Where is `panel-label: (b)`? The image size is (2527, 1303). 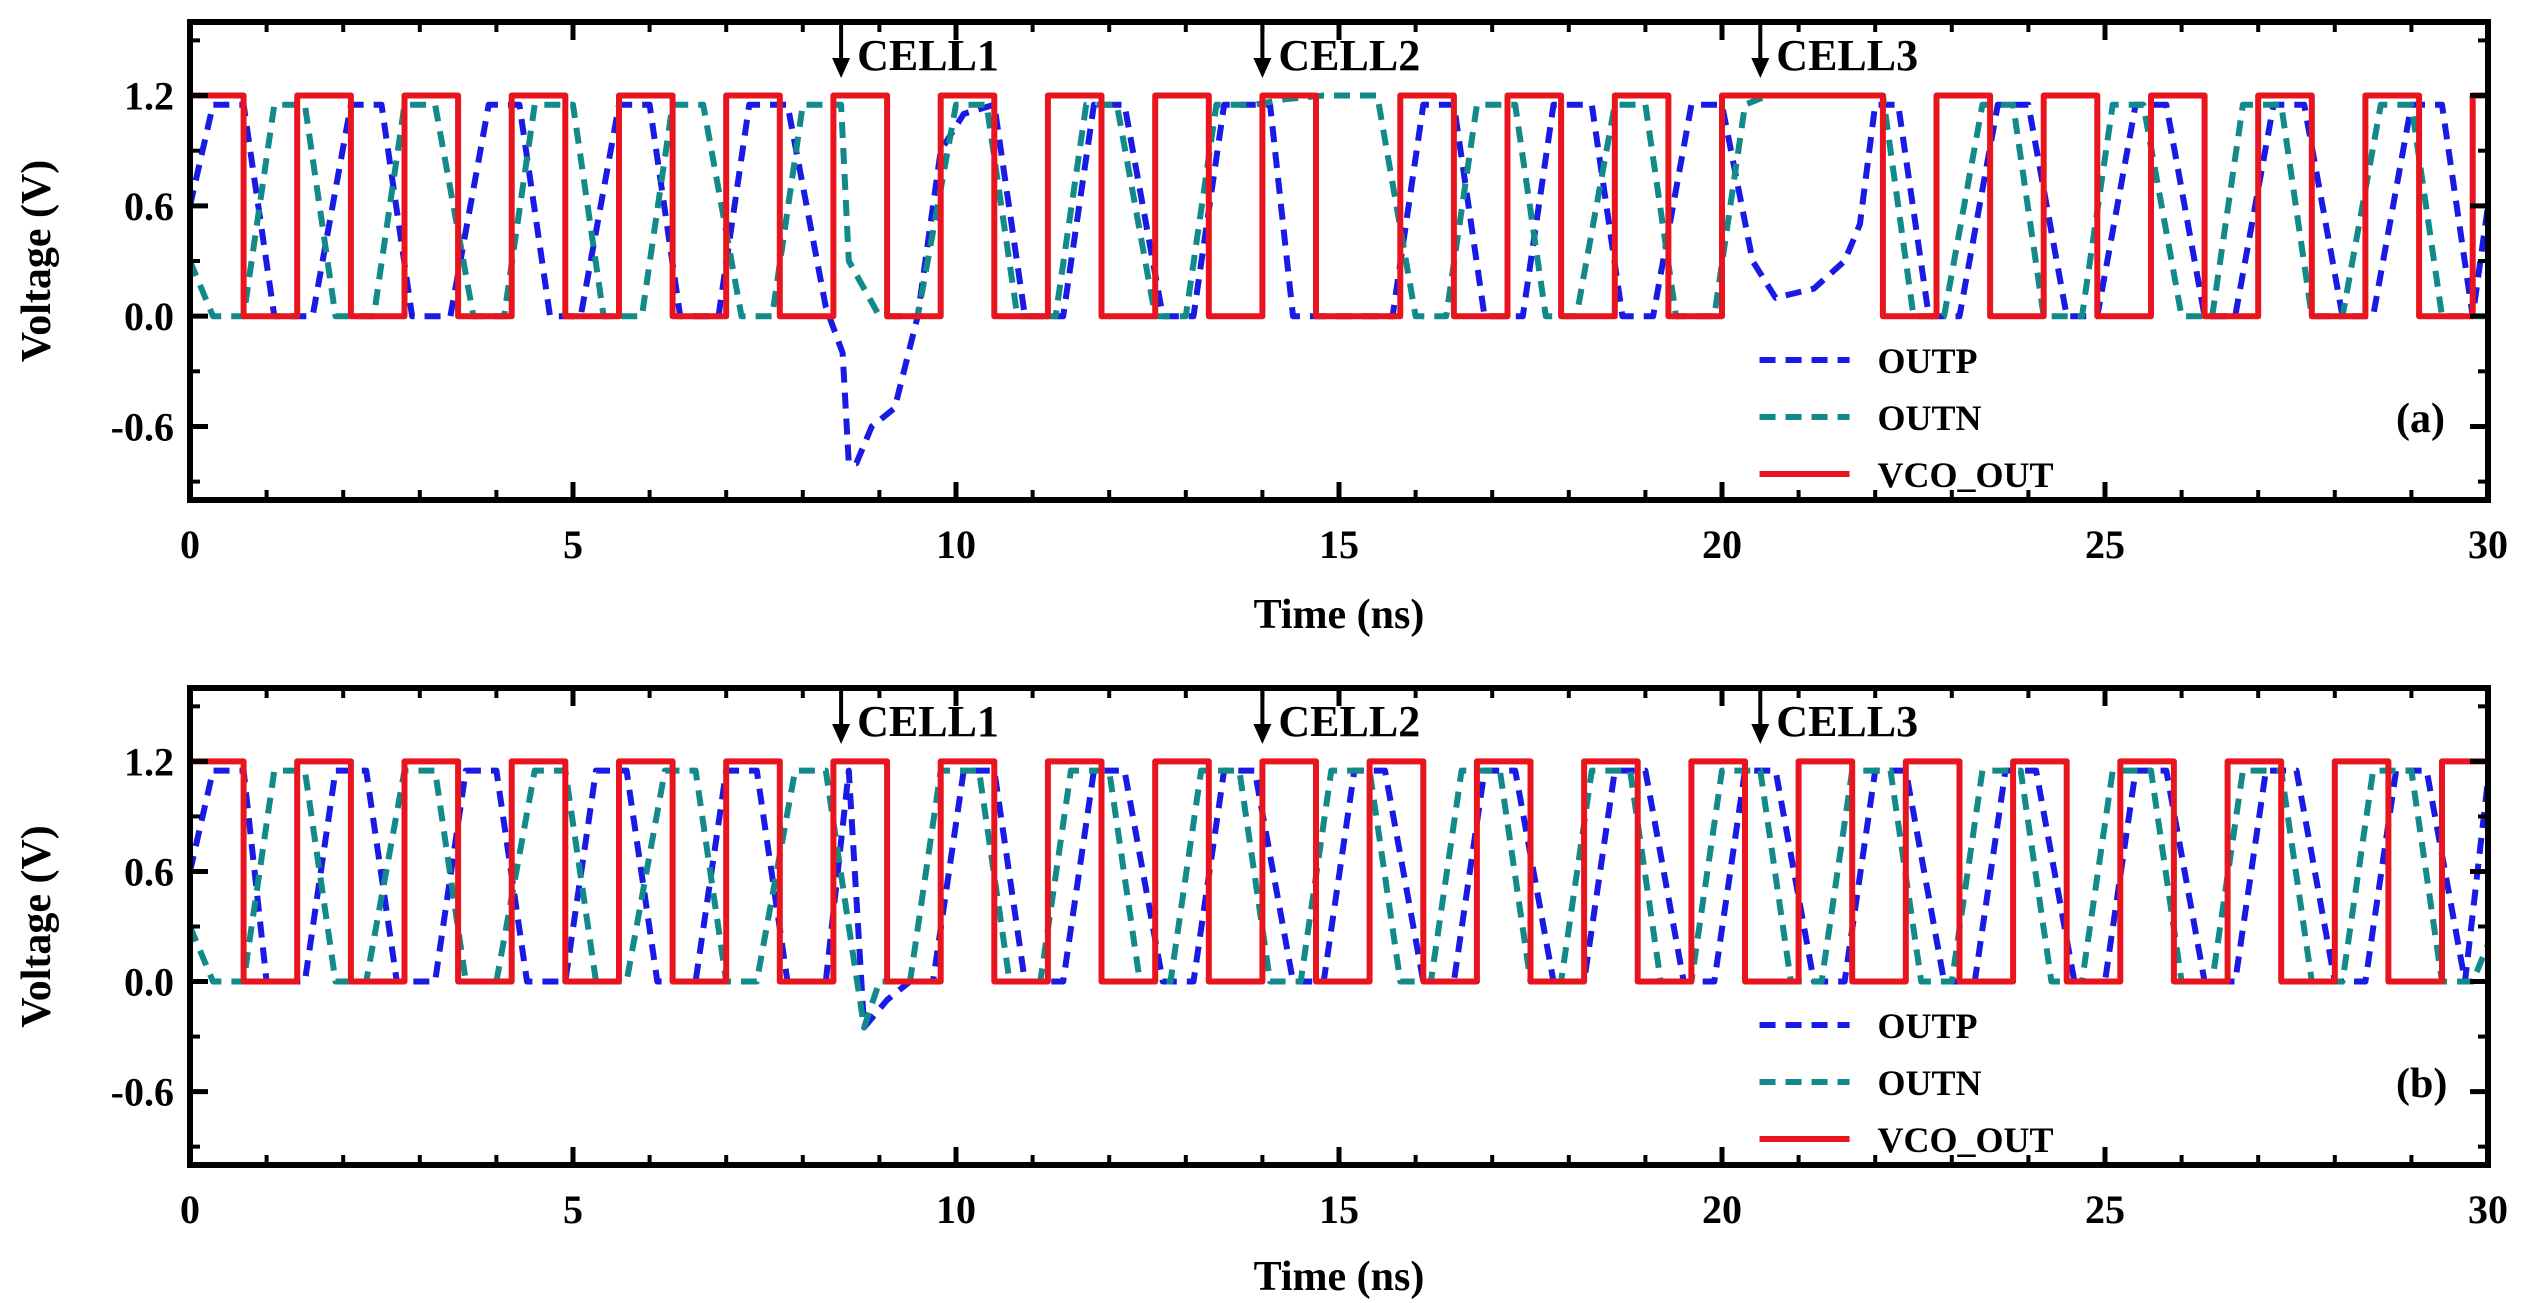 panel-label: (b) is located at coordinates (2421, 1084).